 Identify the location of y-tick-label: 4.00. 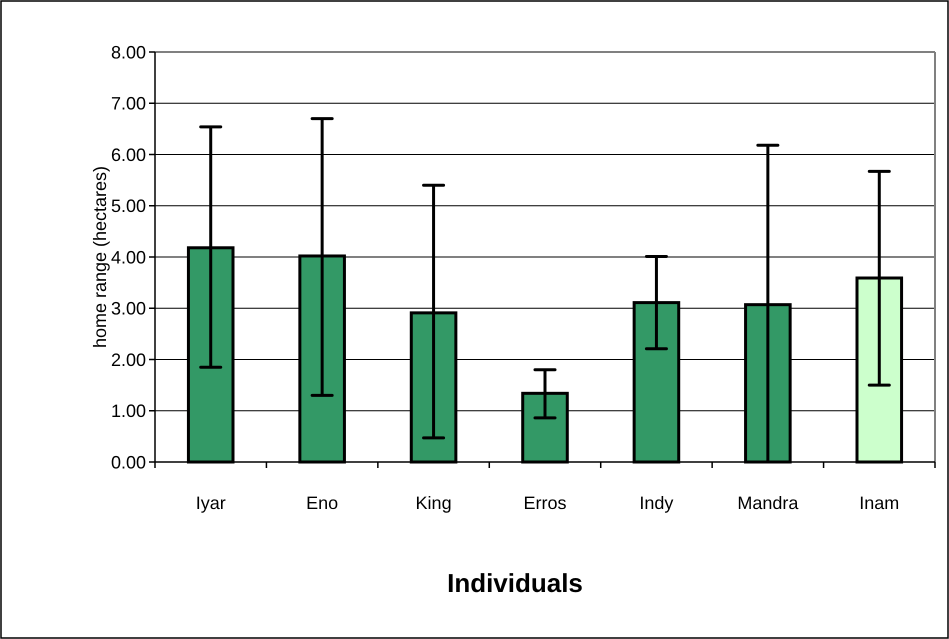
(128, 257).